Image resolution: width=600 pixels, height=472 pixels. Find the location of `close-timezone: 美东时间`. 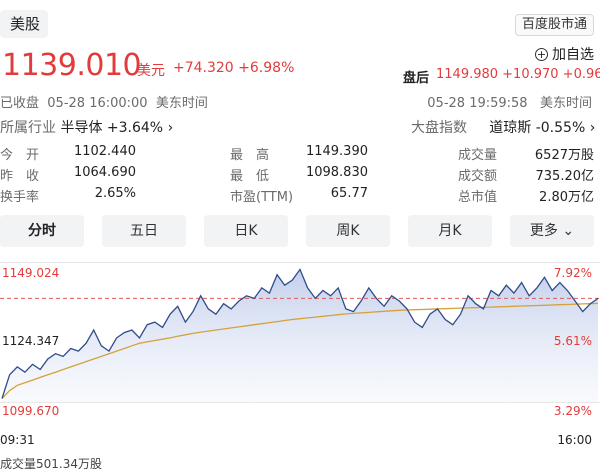

close-timezone: 美东时间 is located at coordinates (181, 103).